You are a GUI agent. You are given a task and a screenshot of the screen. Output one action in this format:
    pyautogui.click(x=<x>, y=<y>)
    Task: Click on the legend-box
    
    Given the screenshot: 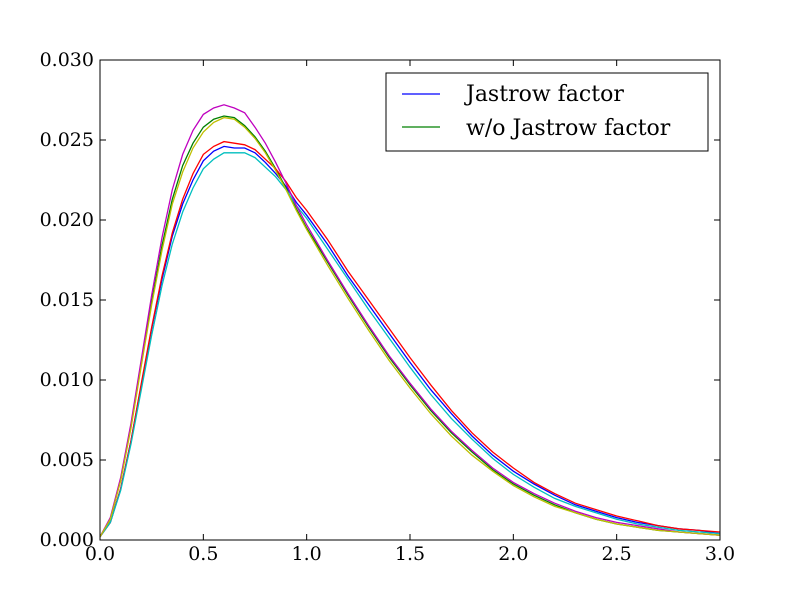 What is the action you would take?
    pyautogui.click(x=547, y=112)
    